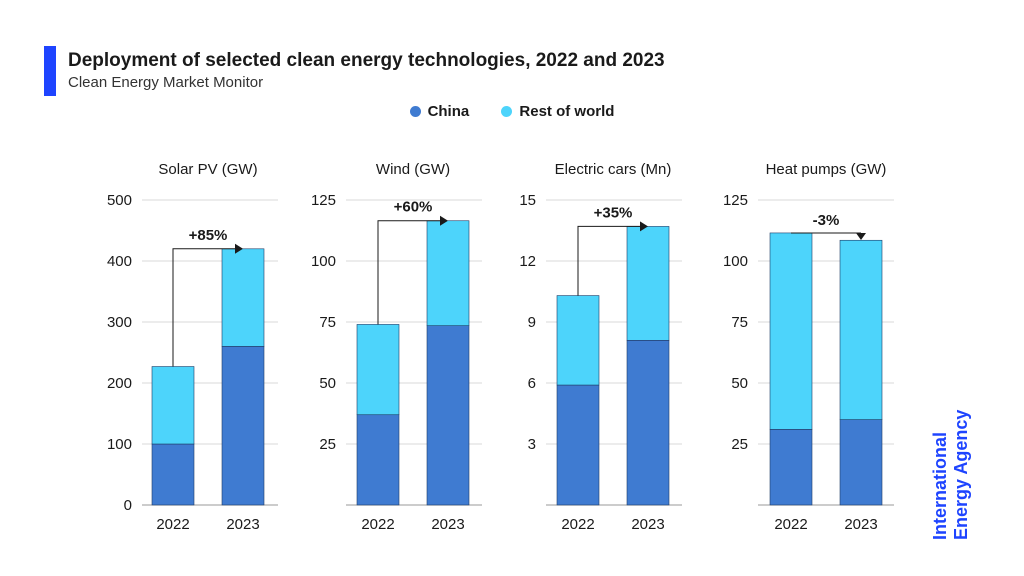 This screenshot has height=576, width=1024. I want to click on panel-2-y-tick-label: 50, so click(327, 383).